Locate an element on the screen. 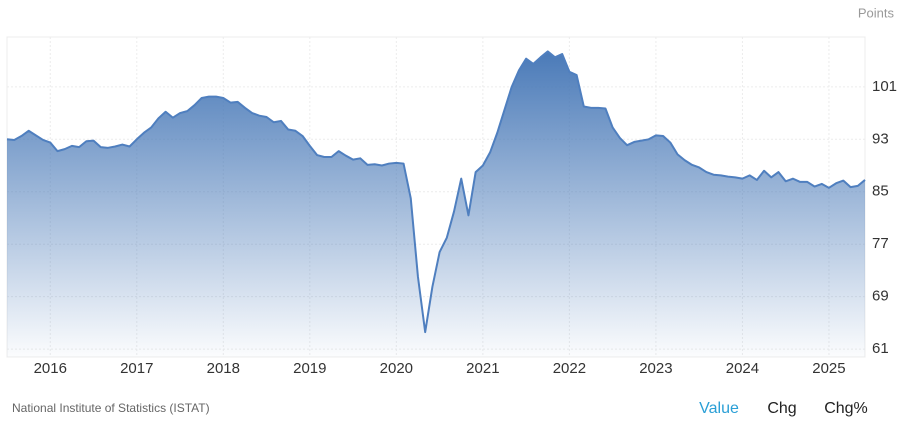  x-tick-label: 2021 is located at coordinates (482, 368).